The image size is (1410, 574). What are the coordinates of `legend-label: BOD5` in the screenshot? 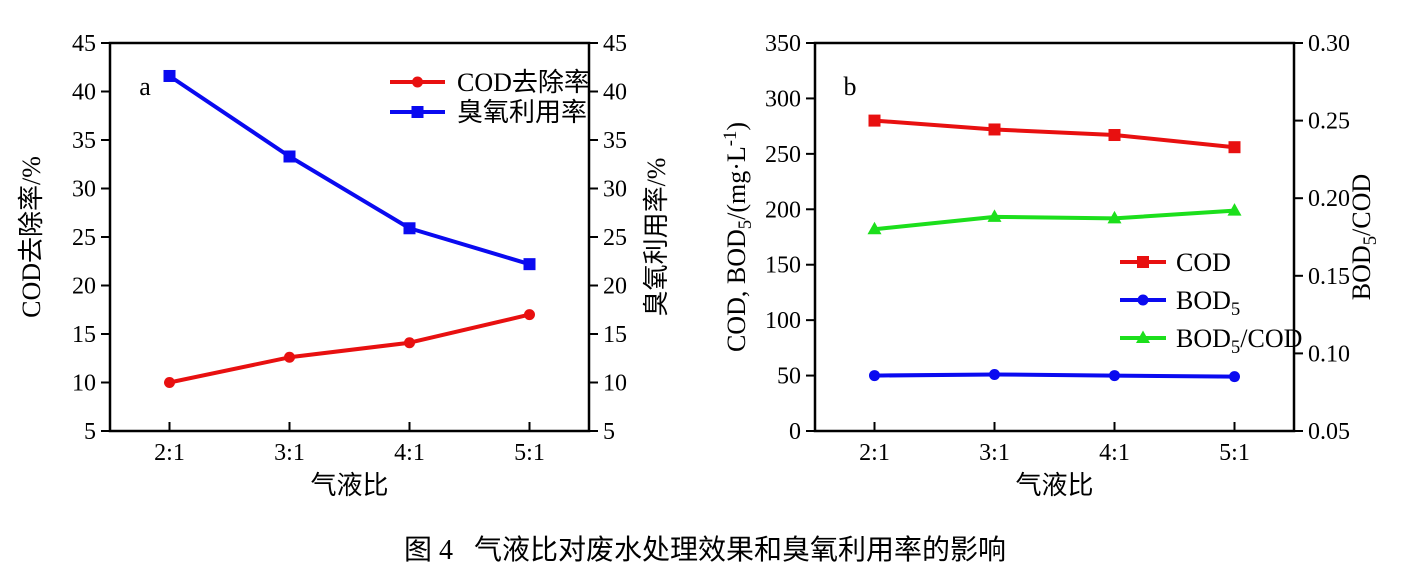 It's located at (1208, 303).